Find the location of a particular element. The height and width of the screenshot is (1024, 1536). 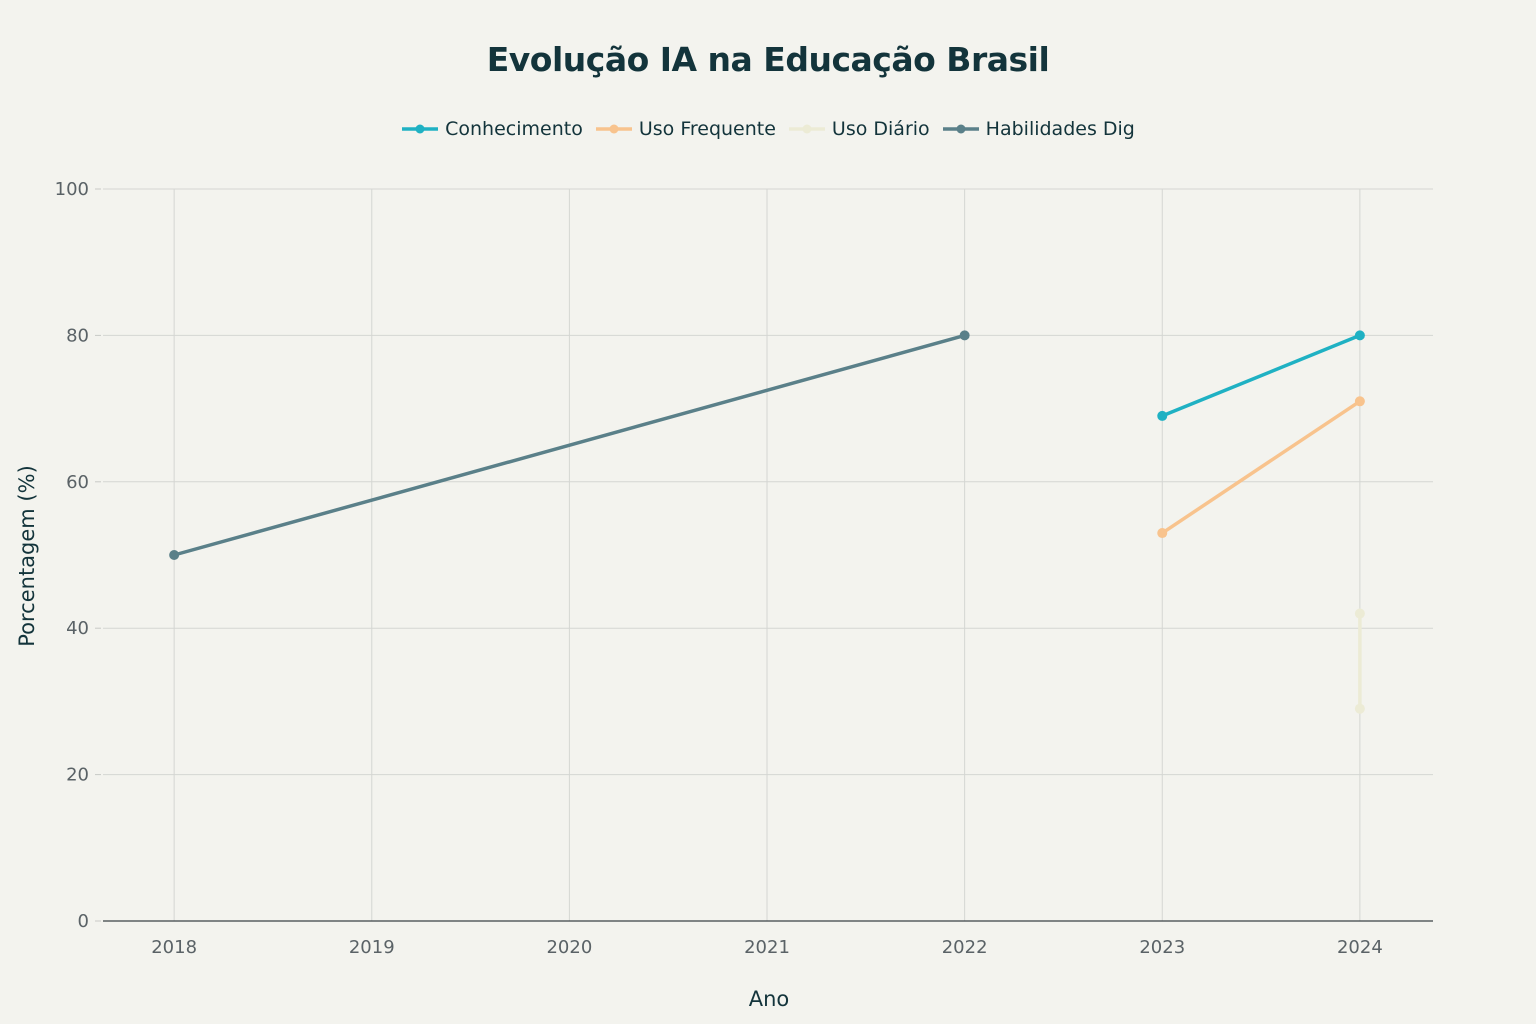

legend-item-conhecimento: Conhecimento is located at coordinates (492, 129).